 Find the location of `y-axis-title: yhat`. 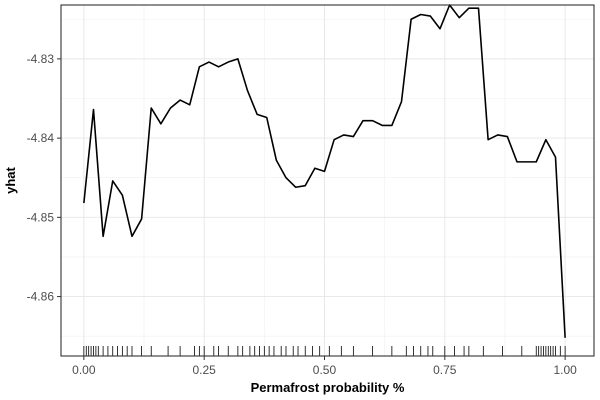

y-axis-title: yhat is located at coordinates (10, 179).